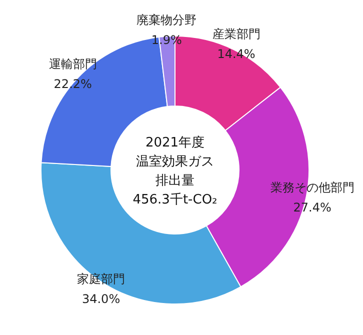  Describe the element at coordinates (175, 162) in the screenshot. I see `text: 温室効果ガス` at that location.